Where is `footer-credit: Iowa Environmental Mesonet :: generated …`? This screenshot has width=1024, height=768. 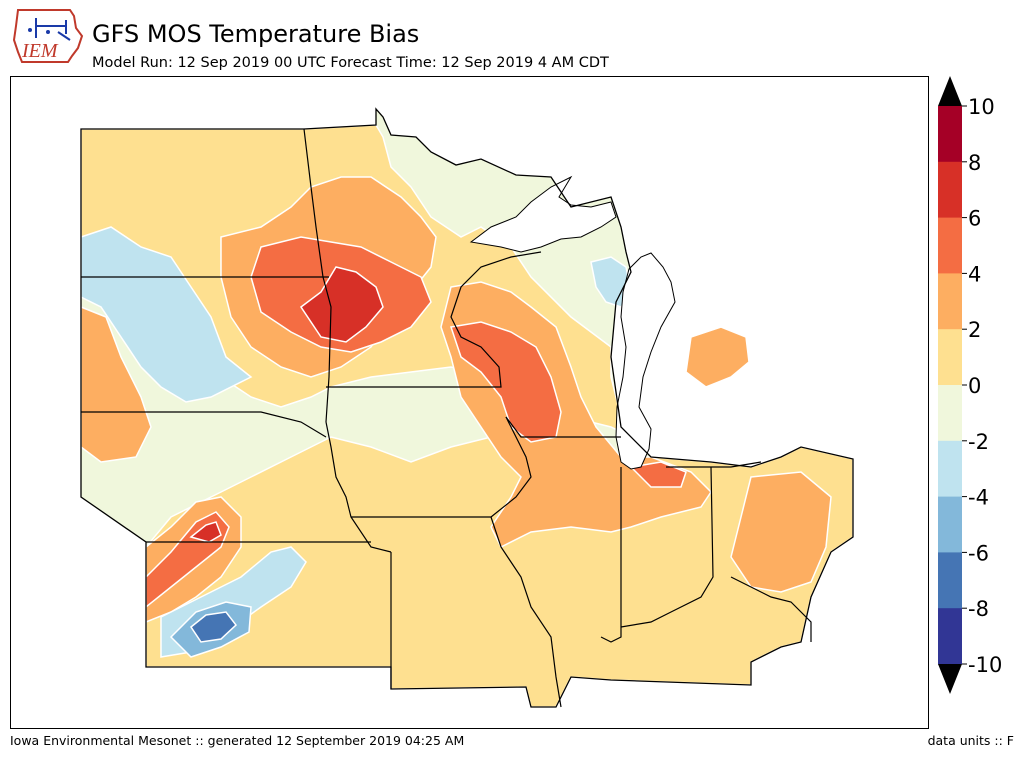
footer-credit: Iowa Environmental Mesonet :: generated … is located at coordinates (237, 740).